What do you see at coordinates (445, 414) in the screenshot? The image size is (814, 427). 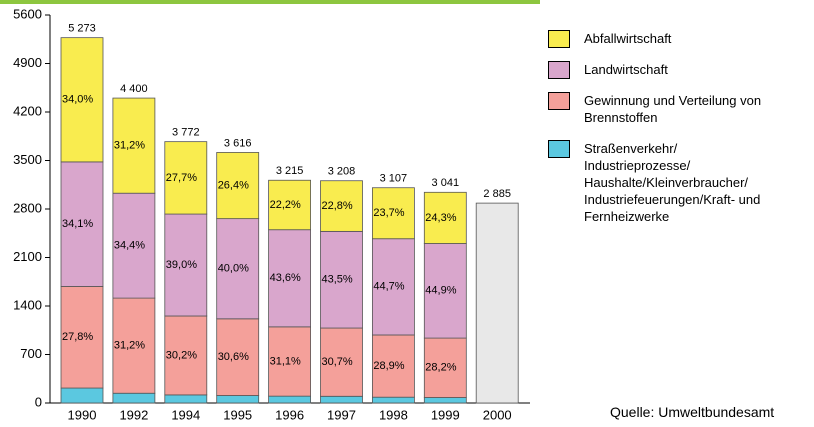 I see `x-tick-label: 1999` at bounding box center [445, 414].